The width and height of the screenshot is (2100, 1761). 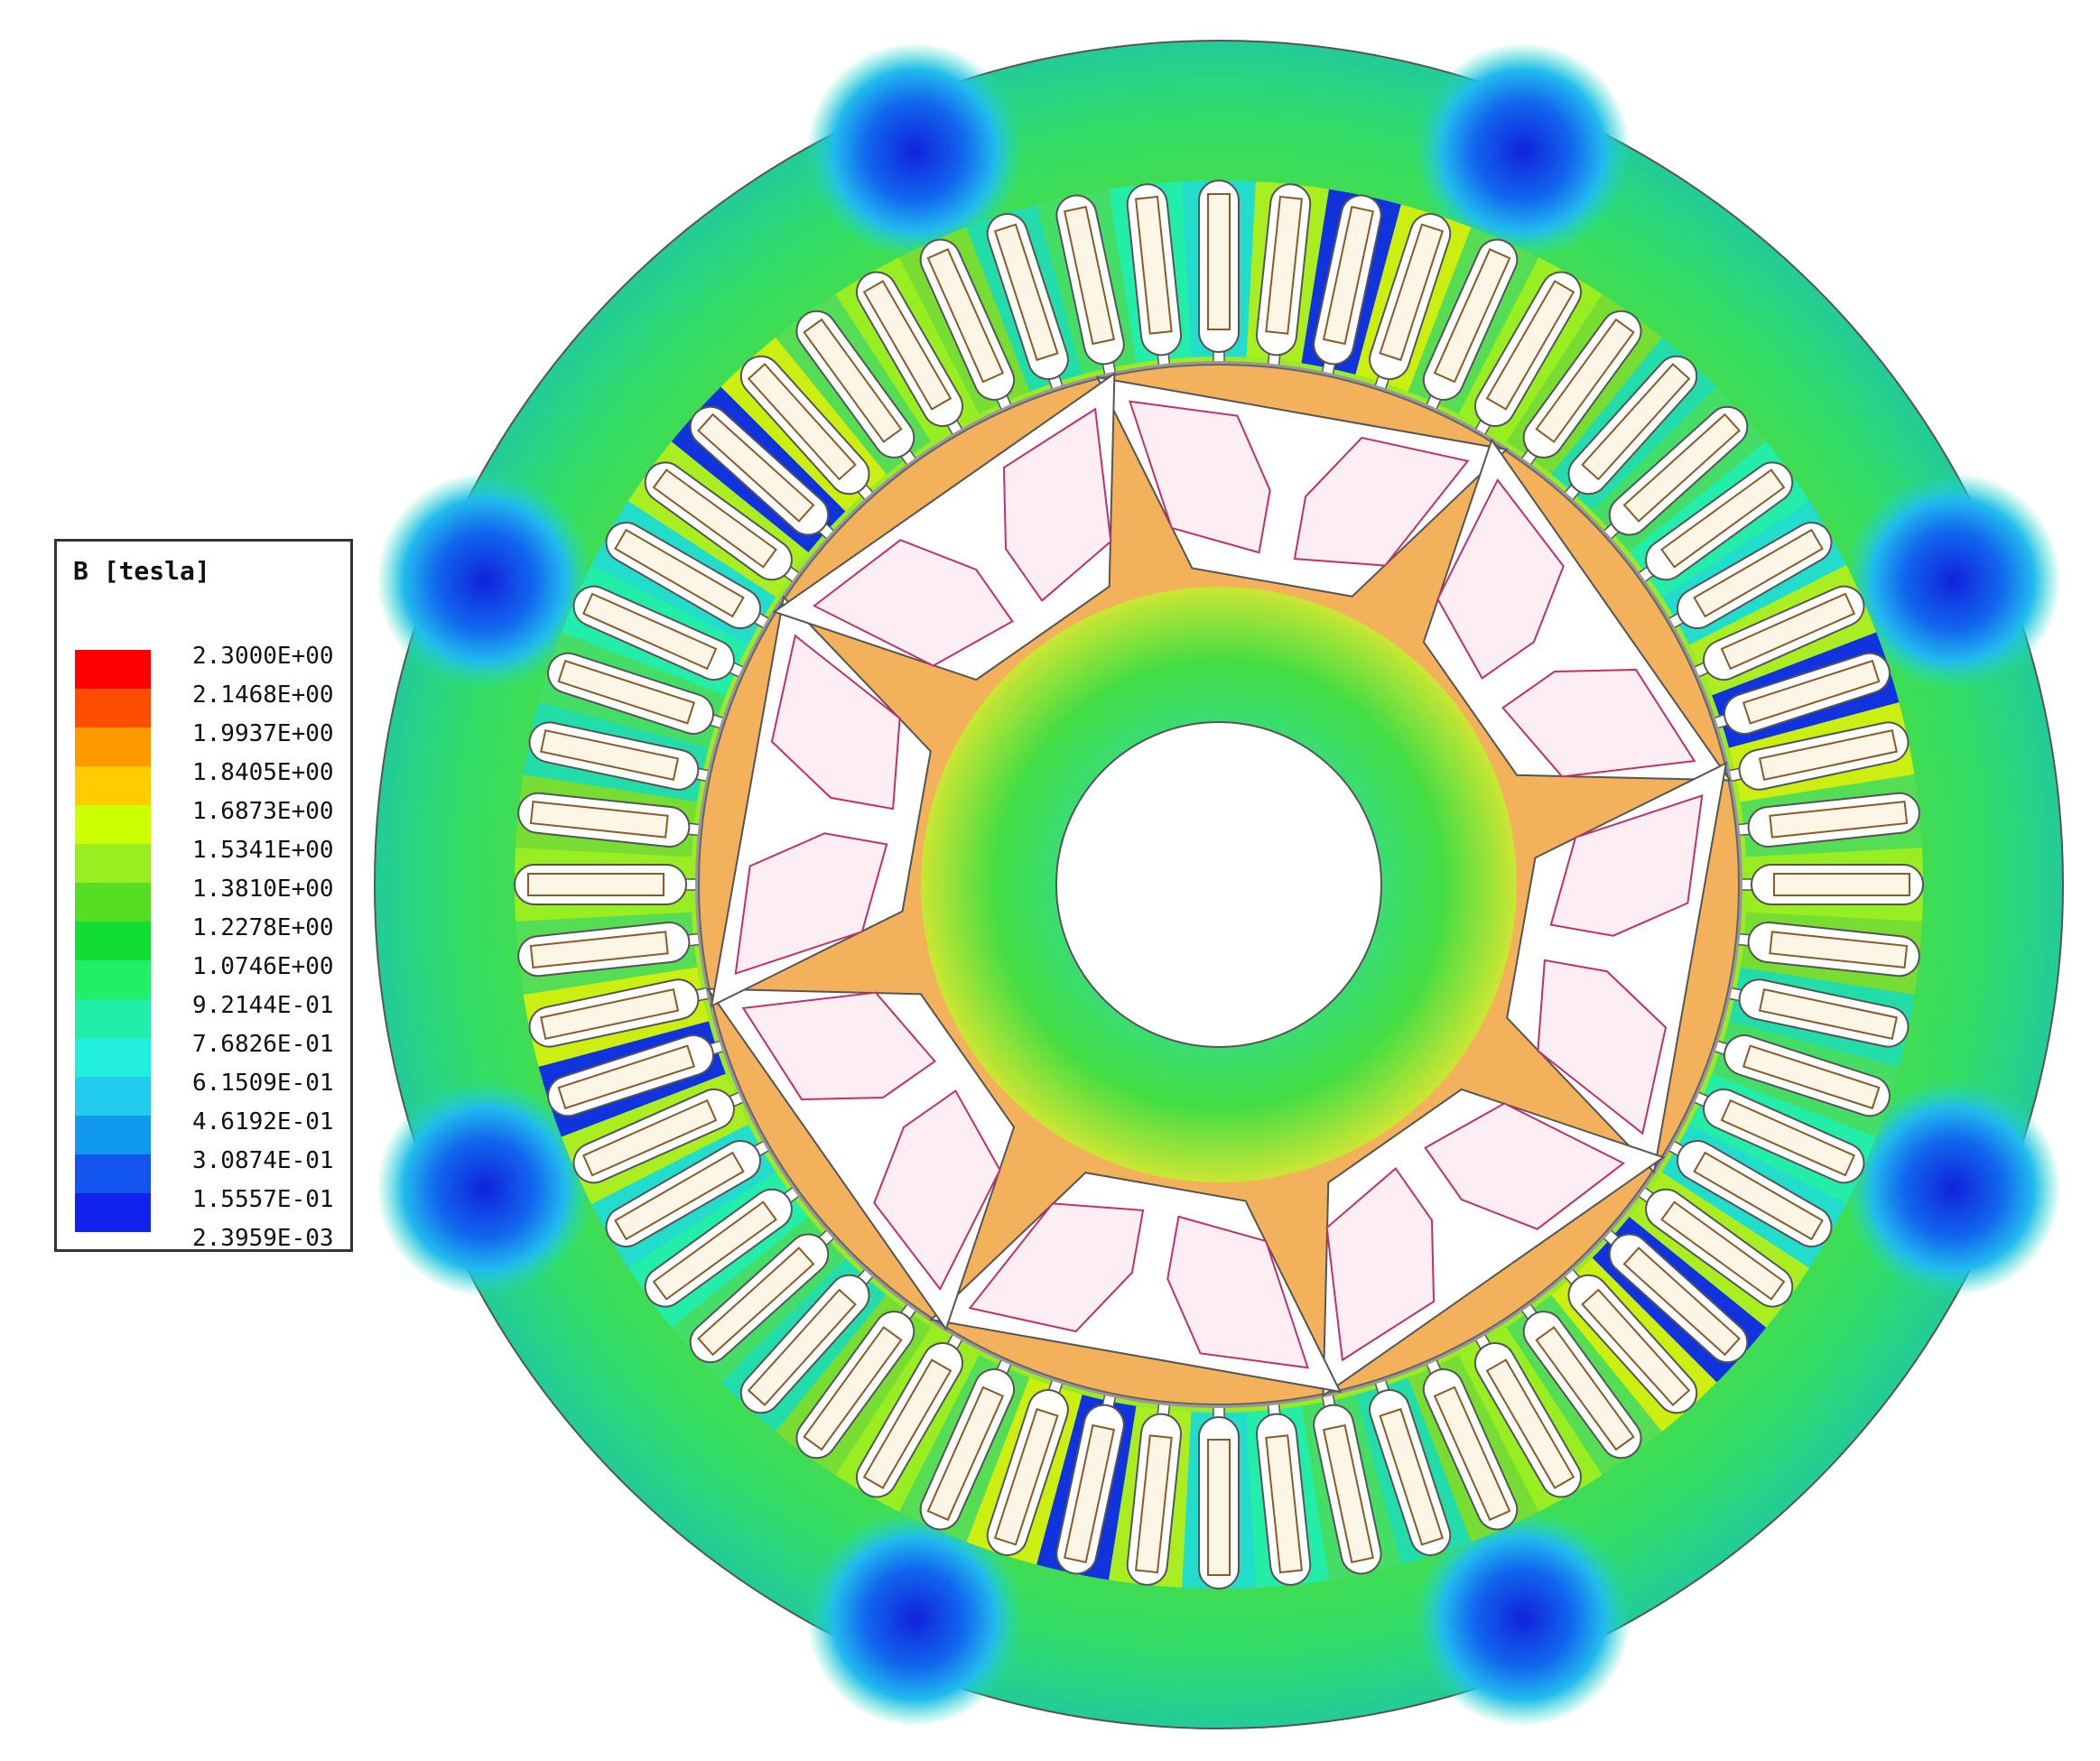 I want to click on legend-value: 1.6873E+00, so click(x=263, y=812).